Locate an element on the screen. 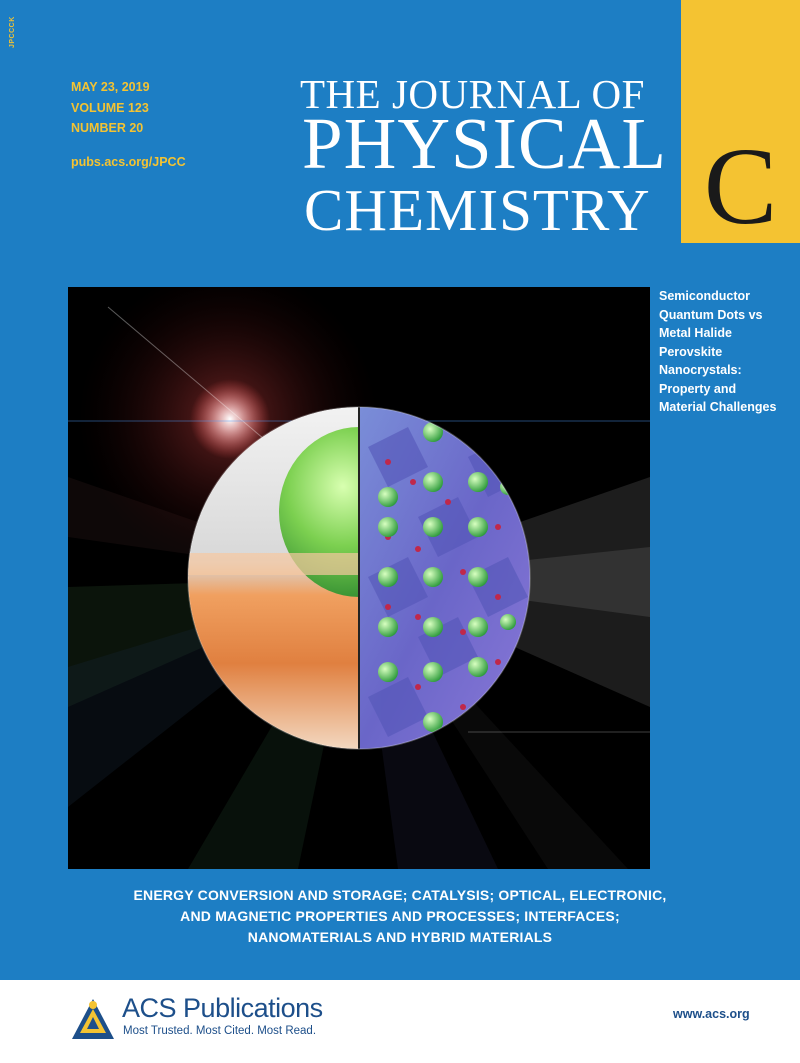  journal-url: pubs.acs.org/JPCC is located at coordinates (128, 161).